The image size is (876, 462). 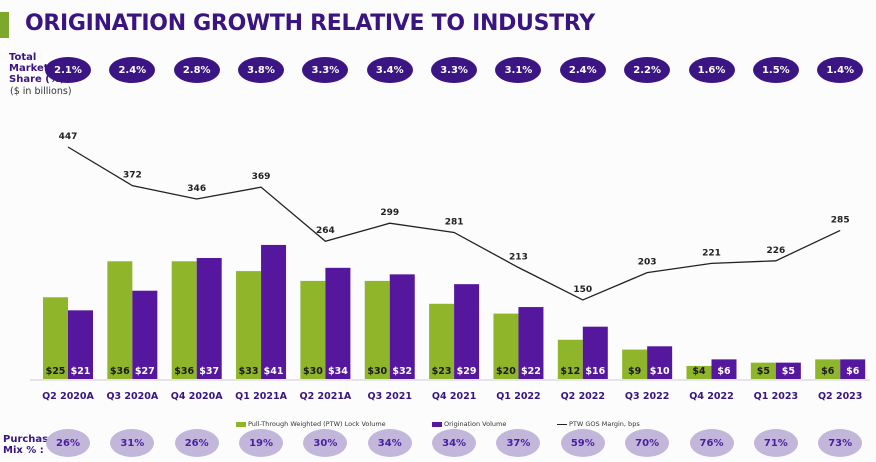 I want to click on legend-swatch-ptw, so click(x=241, y=424).